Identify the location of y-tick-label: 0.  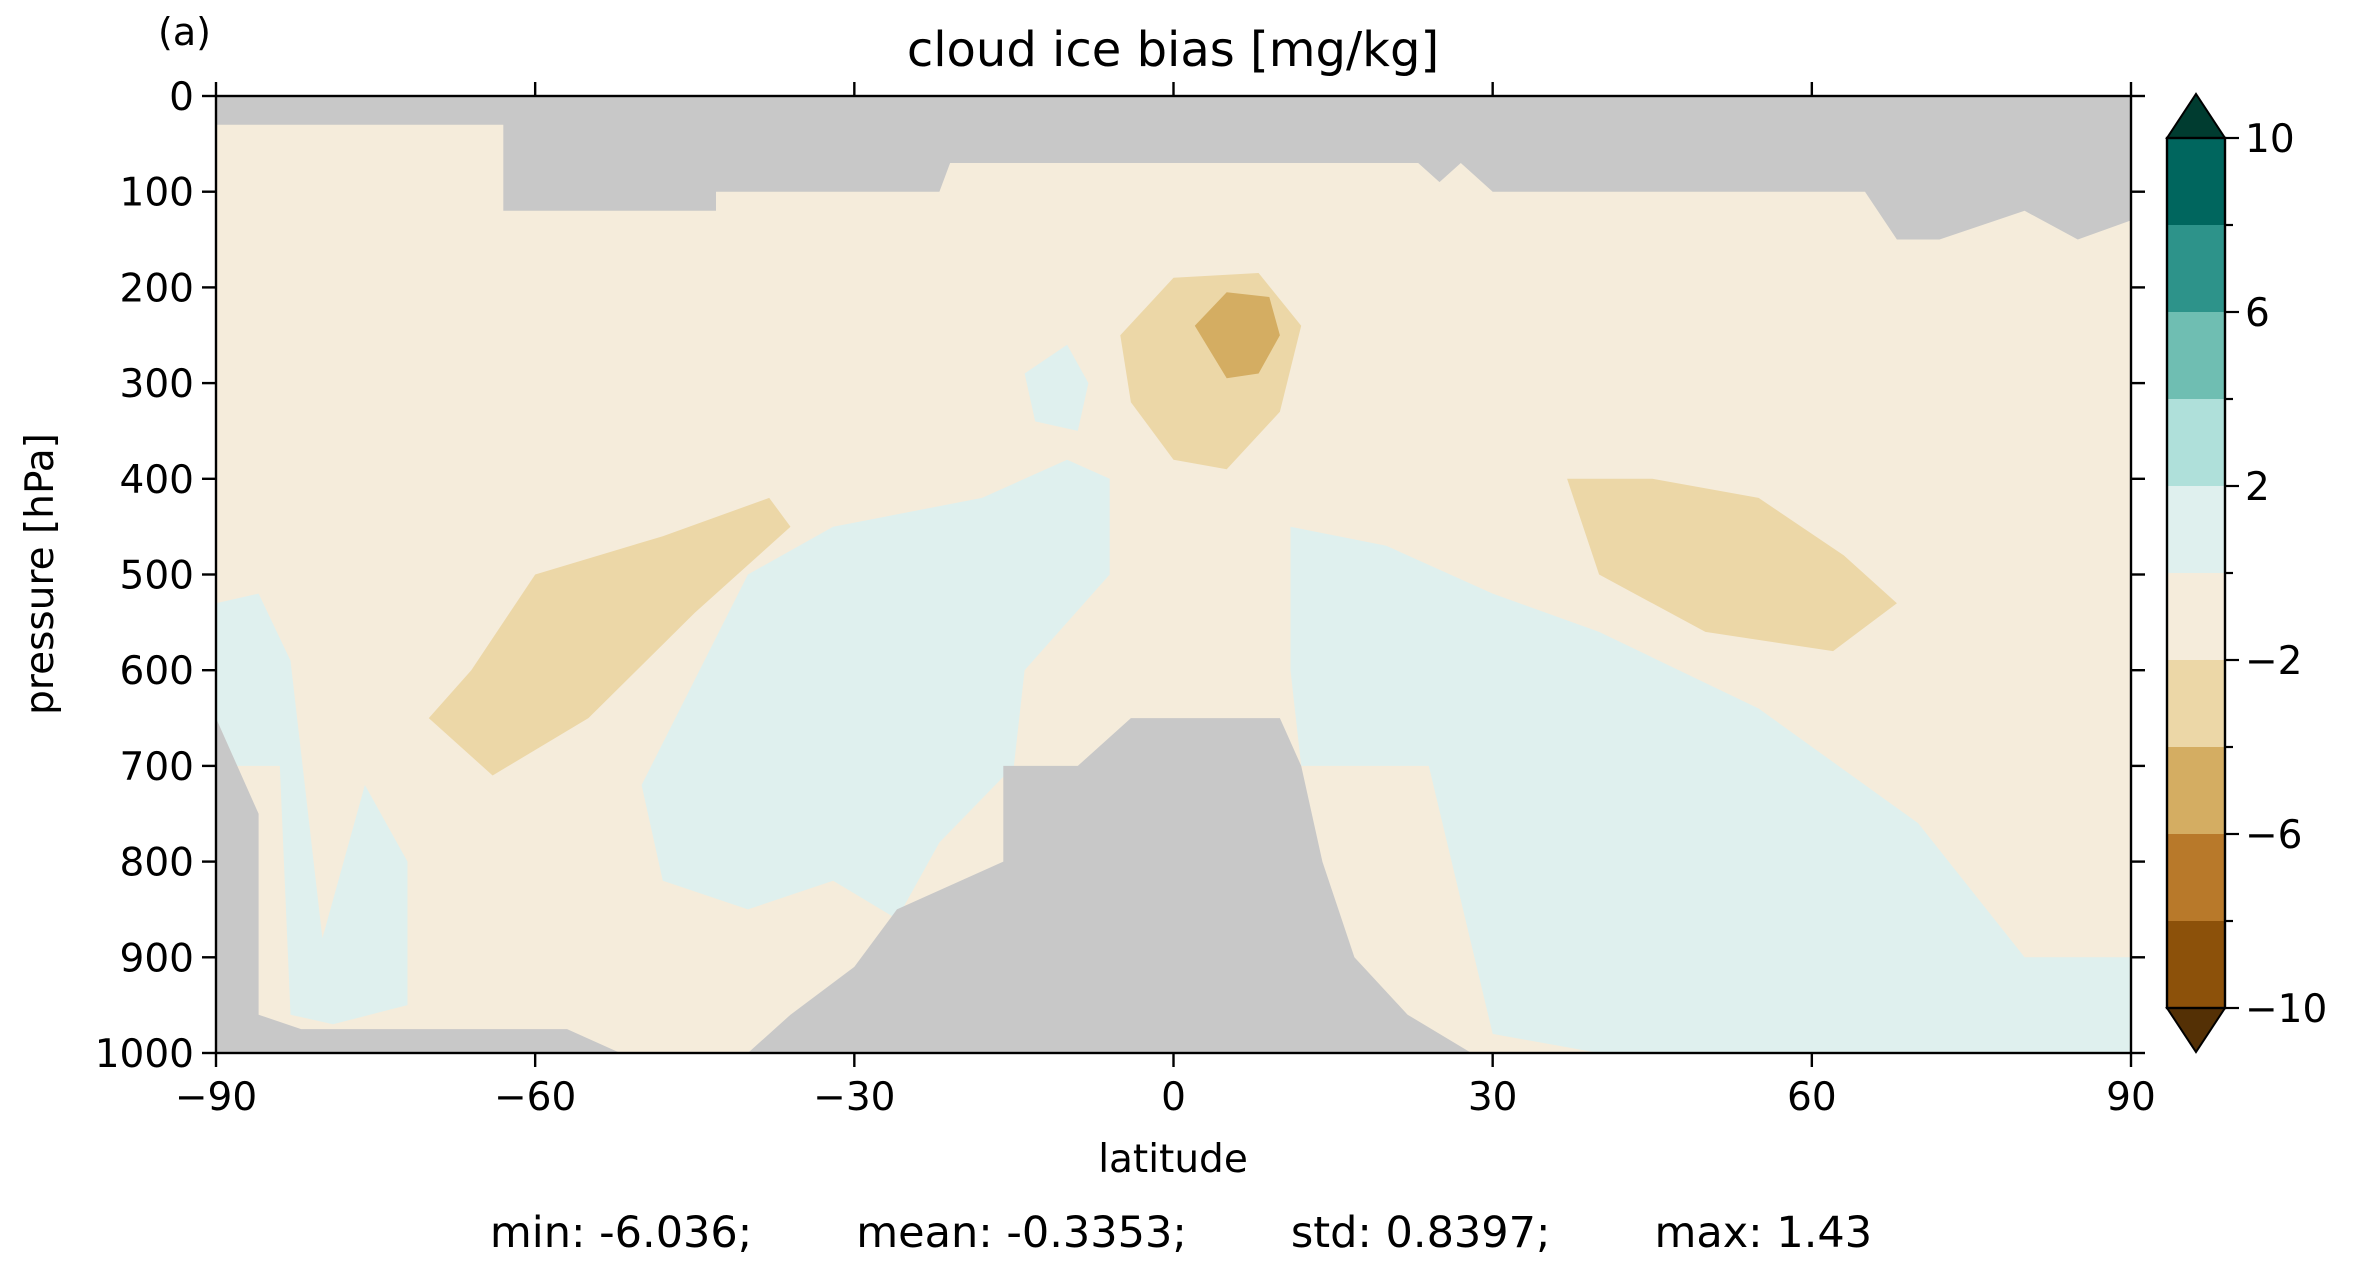
(181, 97).